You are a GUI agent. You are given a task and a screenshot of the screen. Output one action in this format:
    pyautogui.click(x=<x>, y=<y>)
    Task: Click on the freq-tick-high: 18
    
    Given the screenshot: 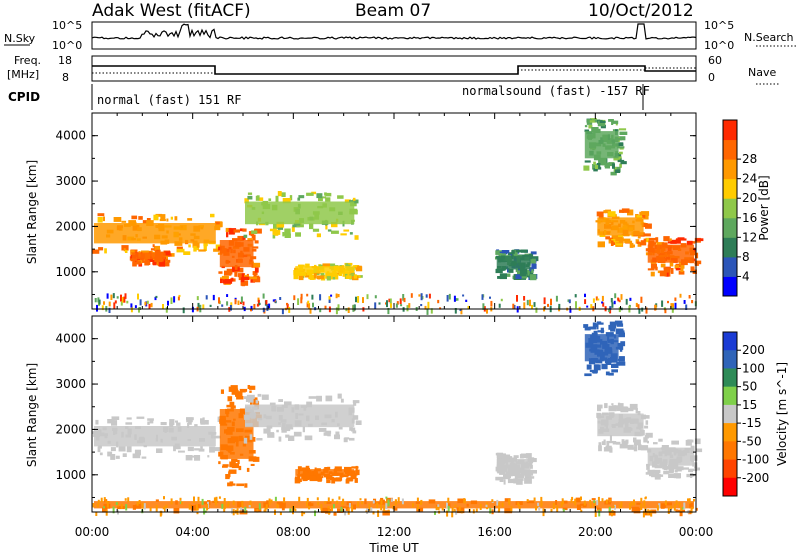 What is the action you would take?
    pyautogui.click(x=65, y=60)
    